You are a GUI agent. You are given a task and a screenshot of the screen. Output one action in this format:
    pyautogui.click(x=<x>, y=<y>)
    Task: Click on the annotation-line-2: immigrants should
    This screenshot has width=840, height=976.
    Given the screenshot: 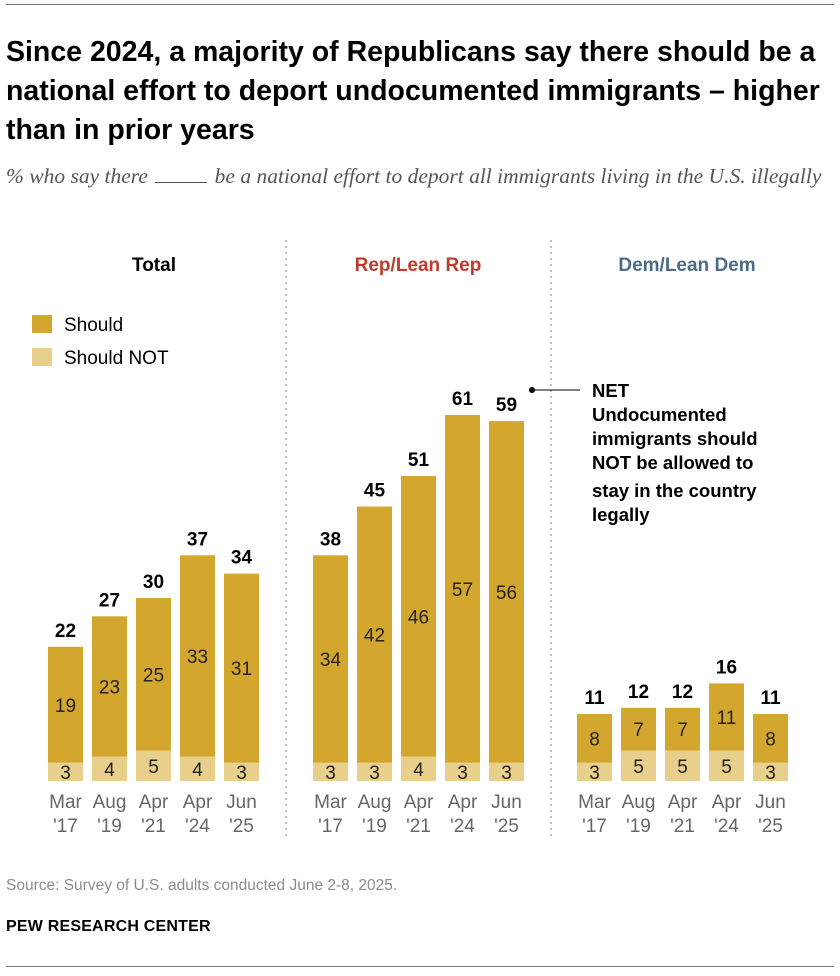 What is the action you would take?
    pyautogui.click(x=675, y=438)
    